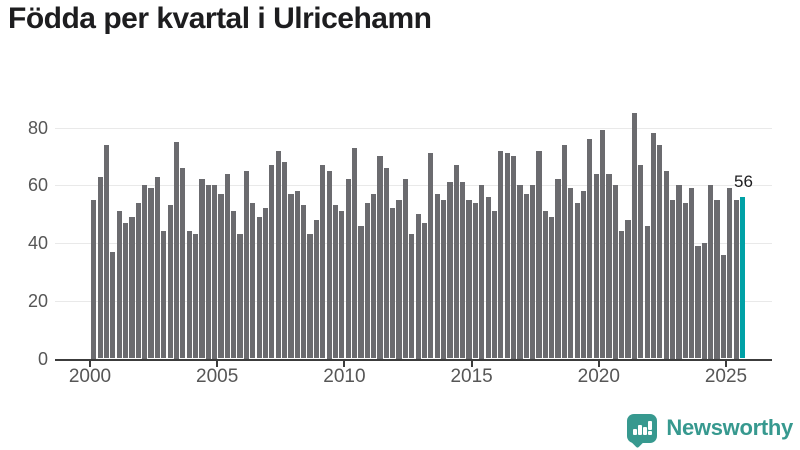 Image resolution: width=800 pixels, height=450 pixels. I want to click on newsworthy-branding: Newsworthy, so click(710, 429).